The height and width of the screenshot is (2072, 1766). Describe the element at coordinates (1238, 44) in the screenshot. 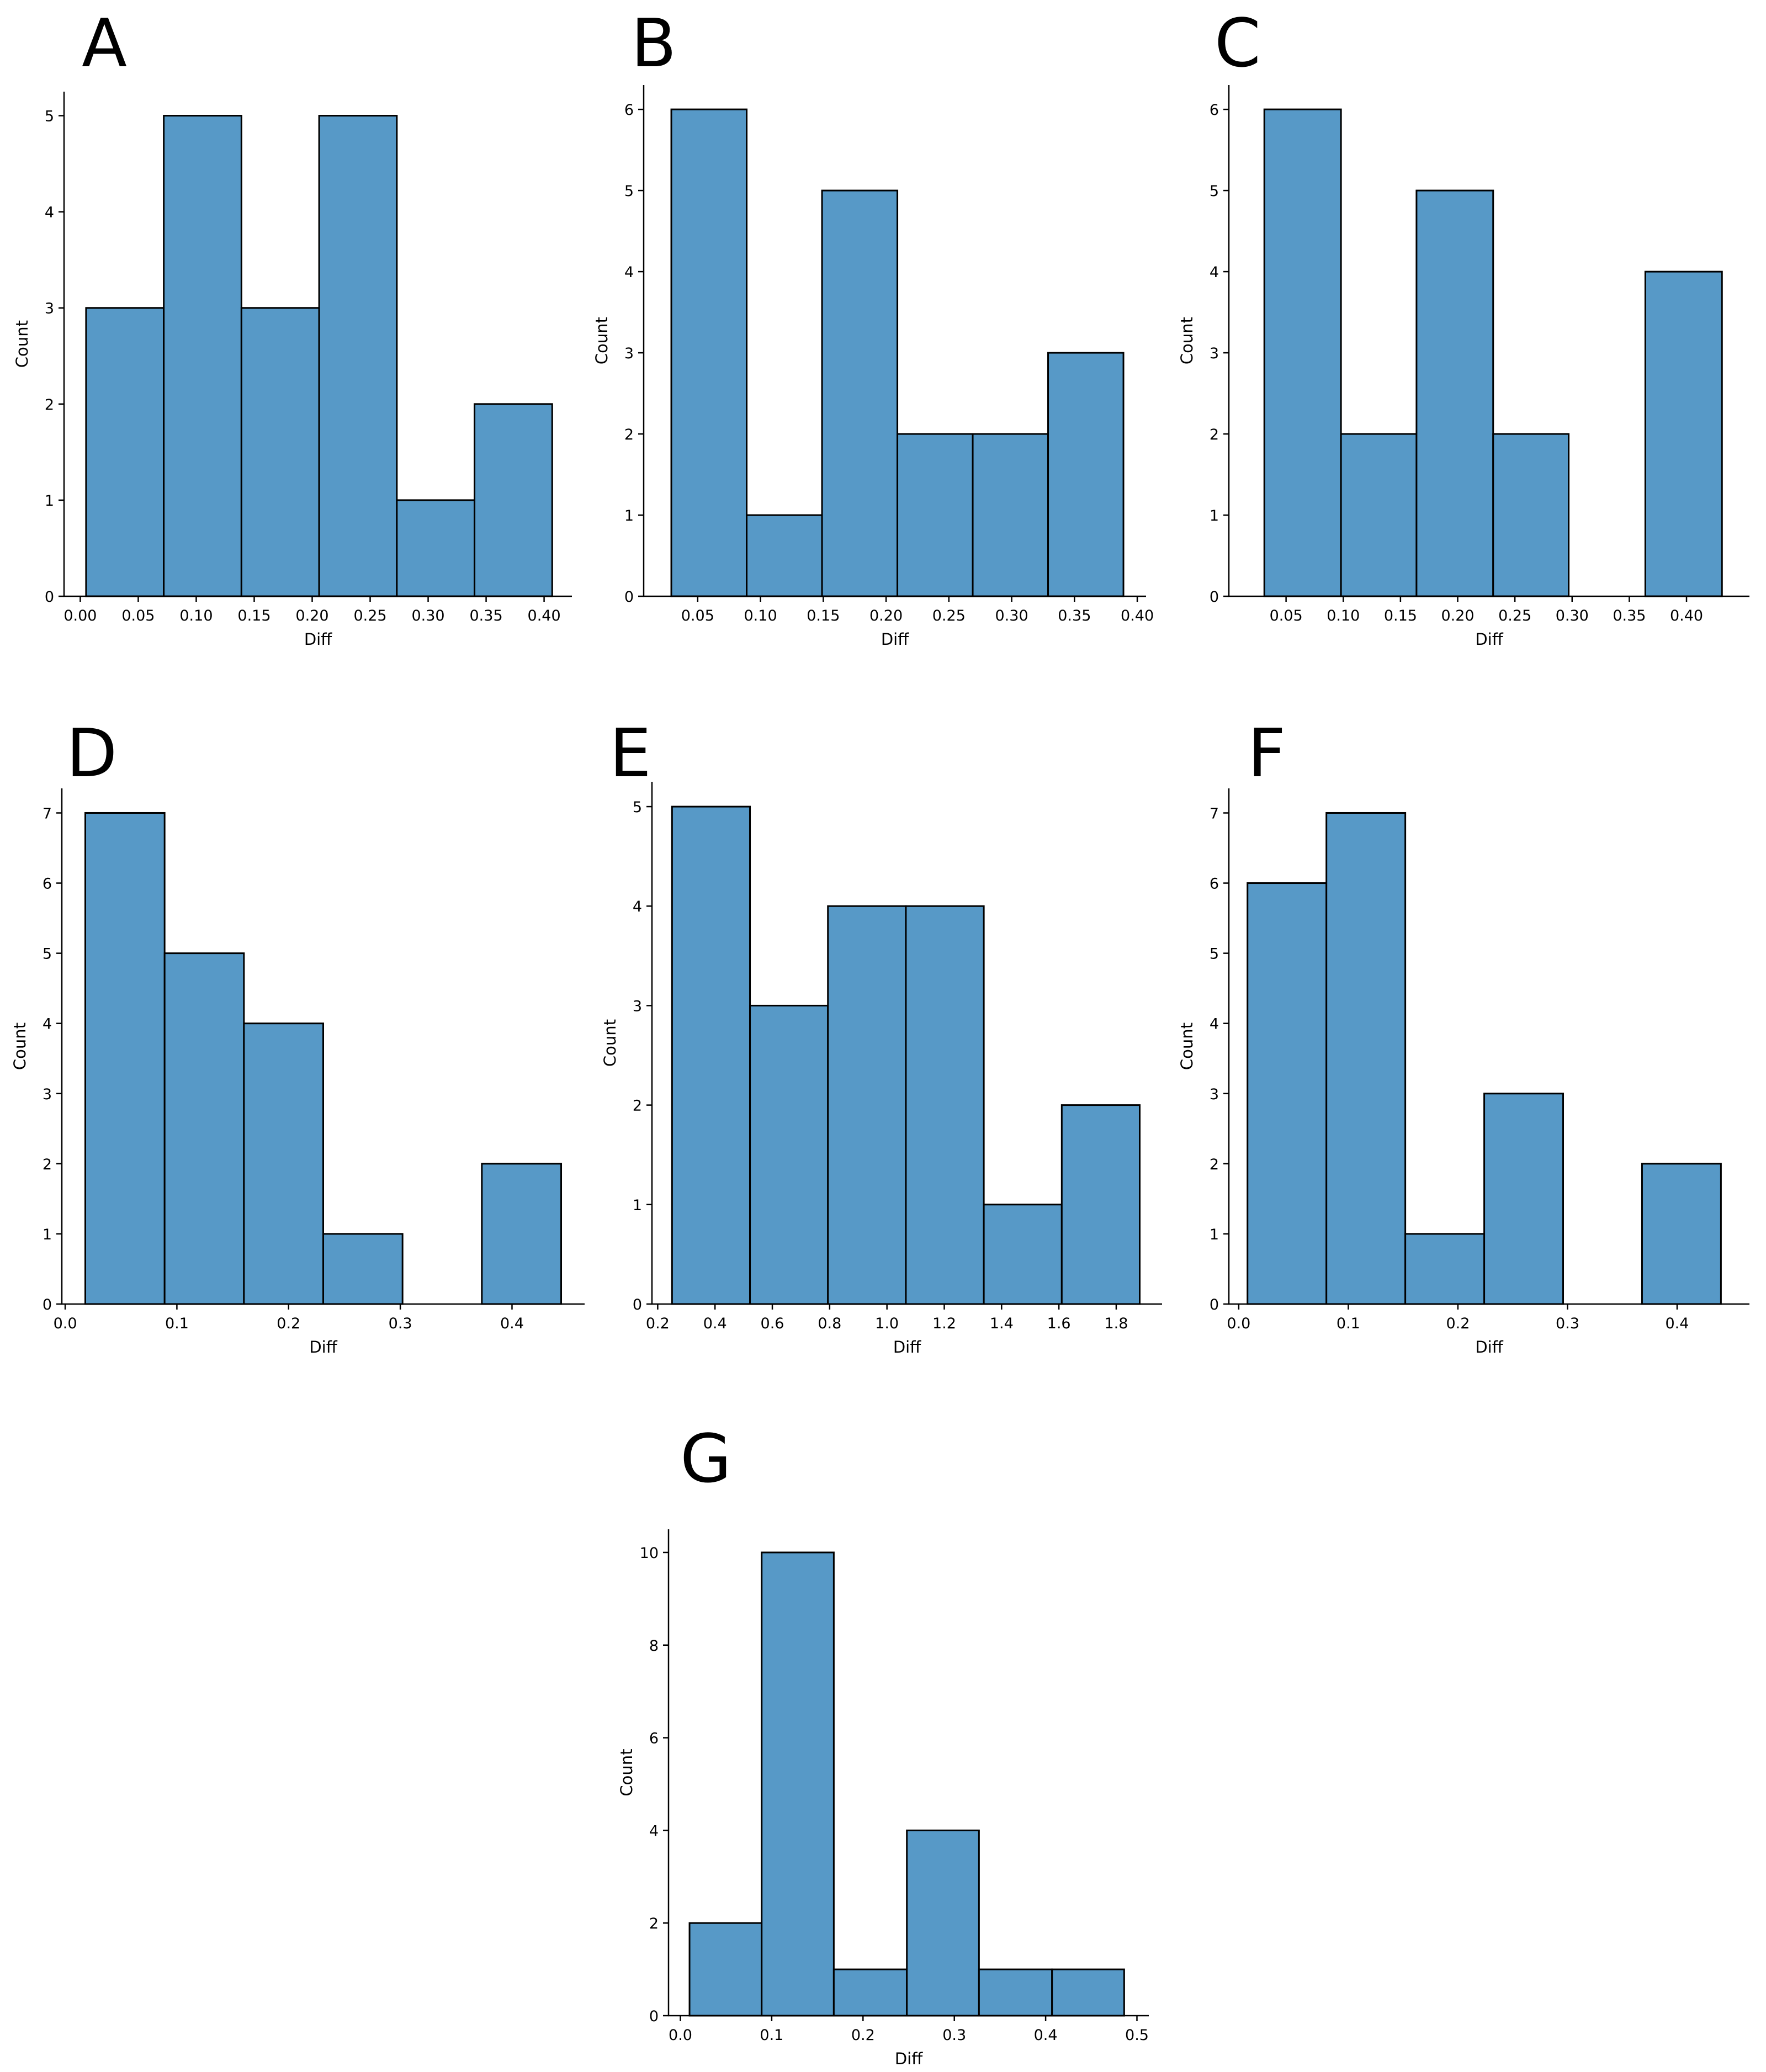

I see `panel-letter: C` at that location.